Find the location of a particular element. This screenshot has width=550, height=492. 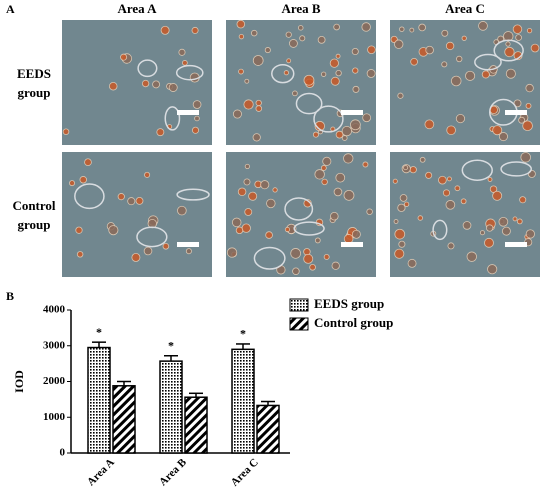

y-tick-label: 3000 is located at coordinates (54, 345).